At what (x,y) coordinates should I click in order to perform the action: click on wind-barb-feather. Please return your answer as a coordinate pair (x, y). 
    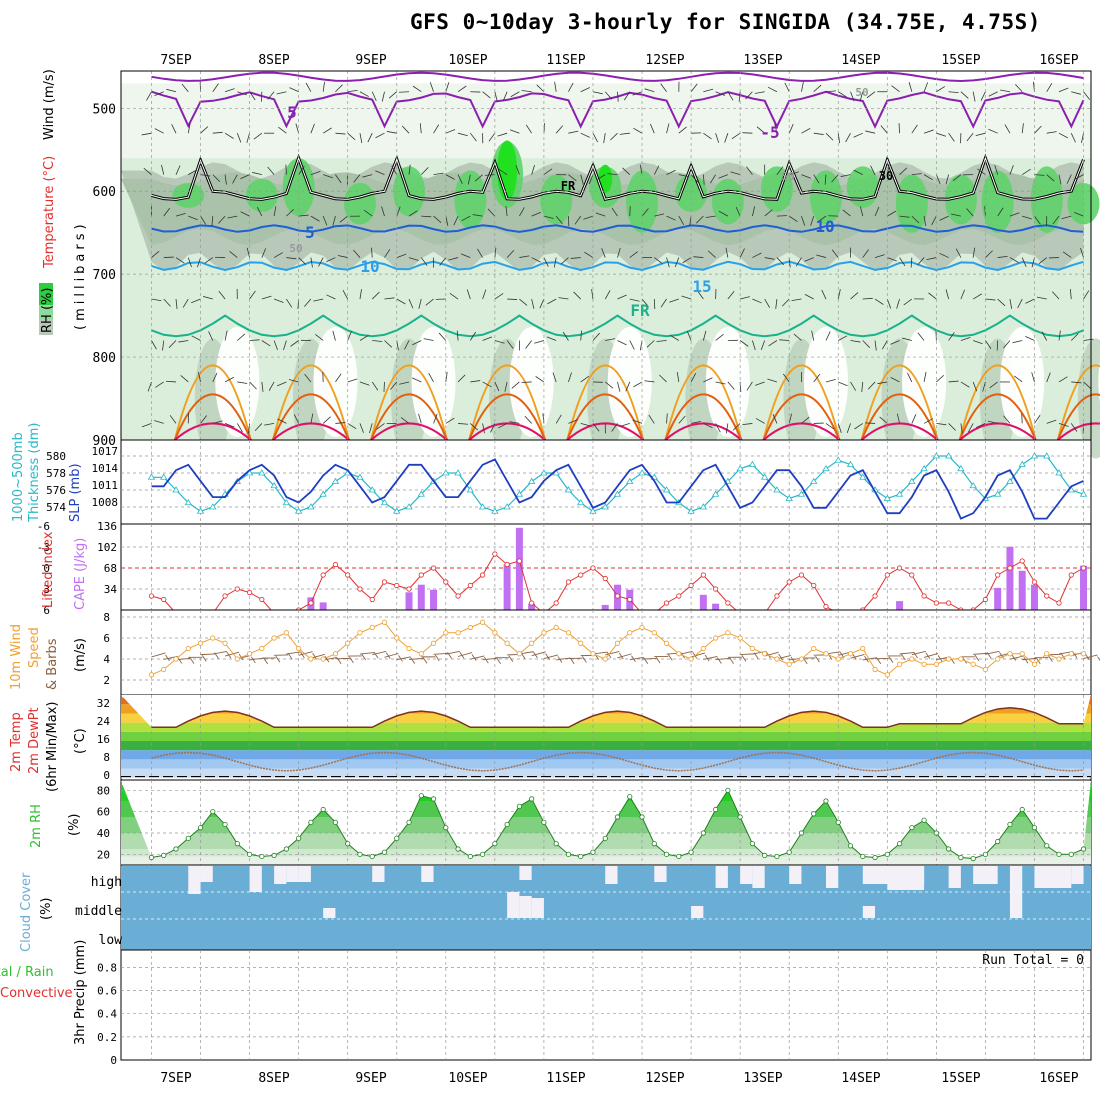
    Looking at the image, I should click on (253, 660).